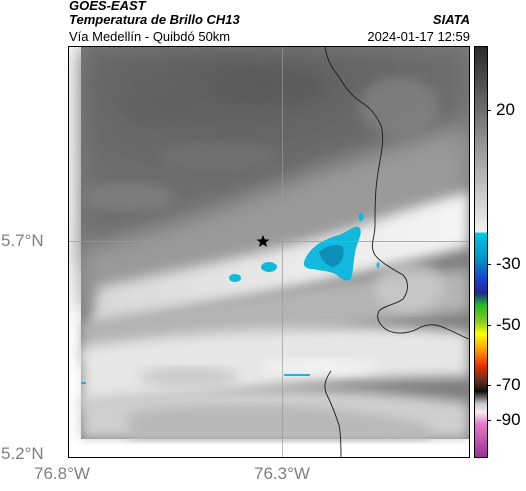  I want to click on location-star, so click(263, 241).